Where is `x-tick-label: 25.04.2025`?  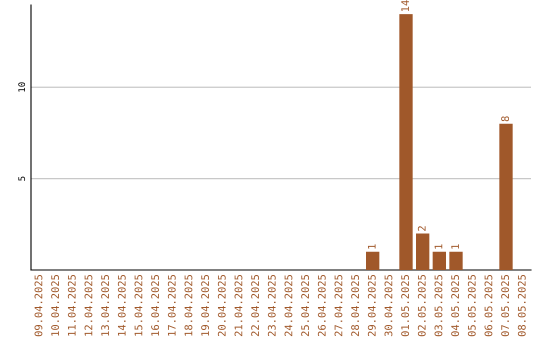
x-tick-label: 25.04.2025 is located at coordinates (305, 305).